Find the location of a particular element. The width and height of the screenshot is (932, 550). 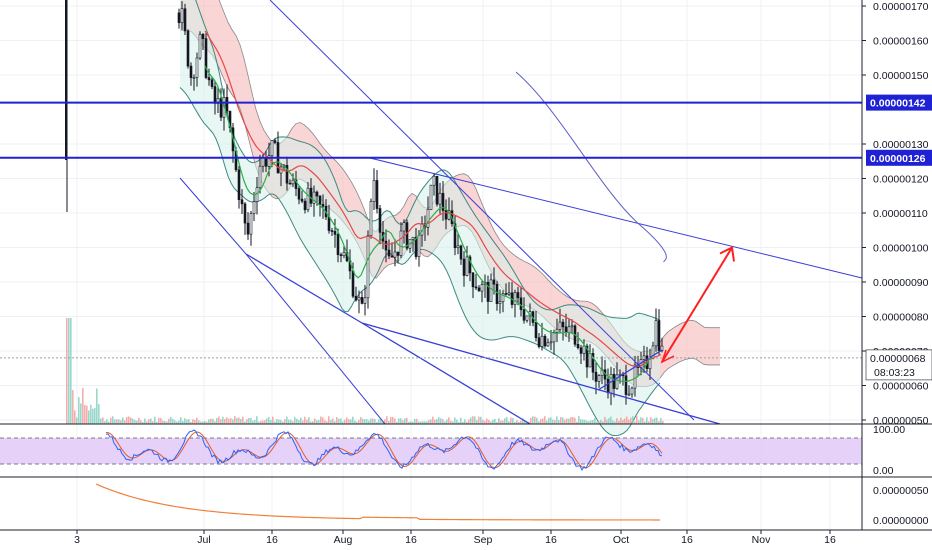

time-tick-label: Nov is located at coordinates (761, 540).